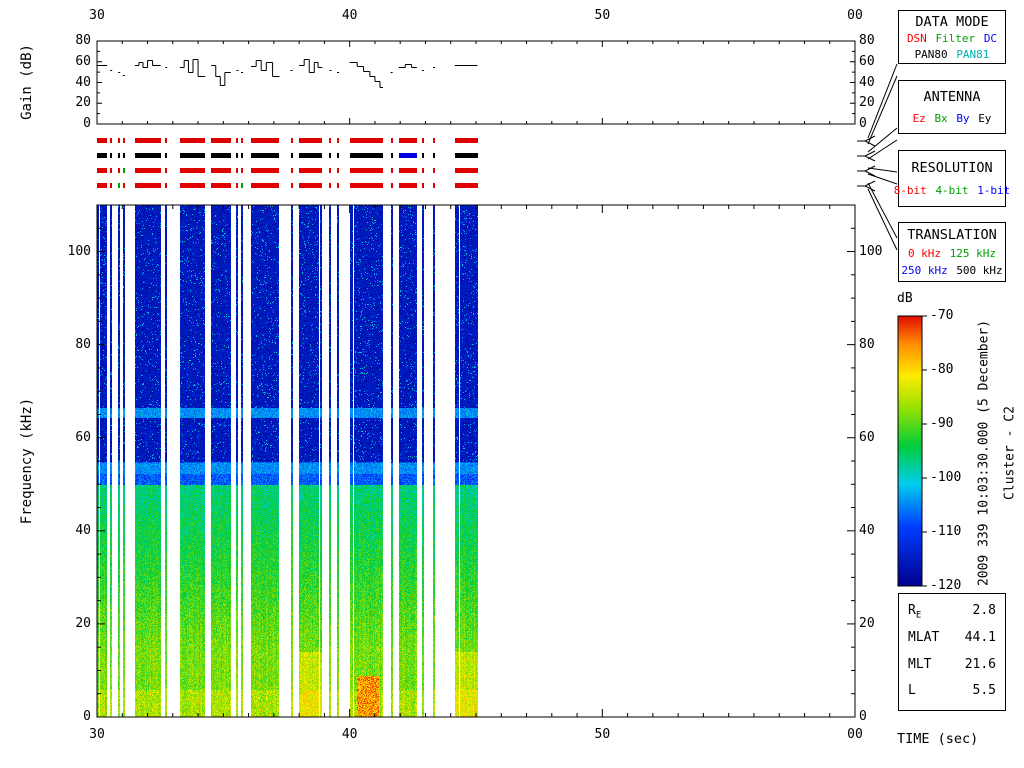  I want to click on legend-antenna-title: ANTENNA, so click(952, 96).